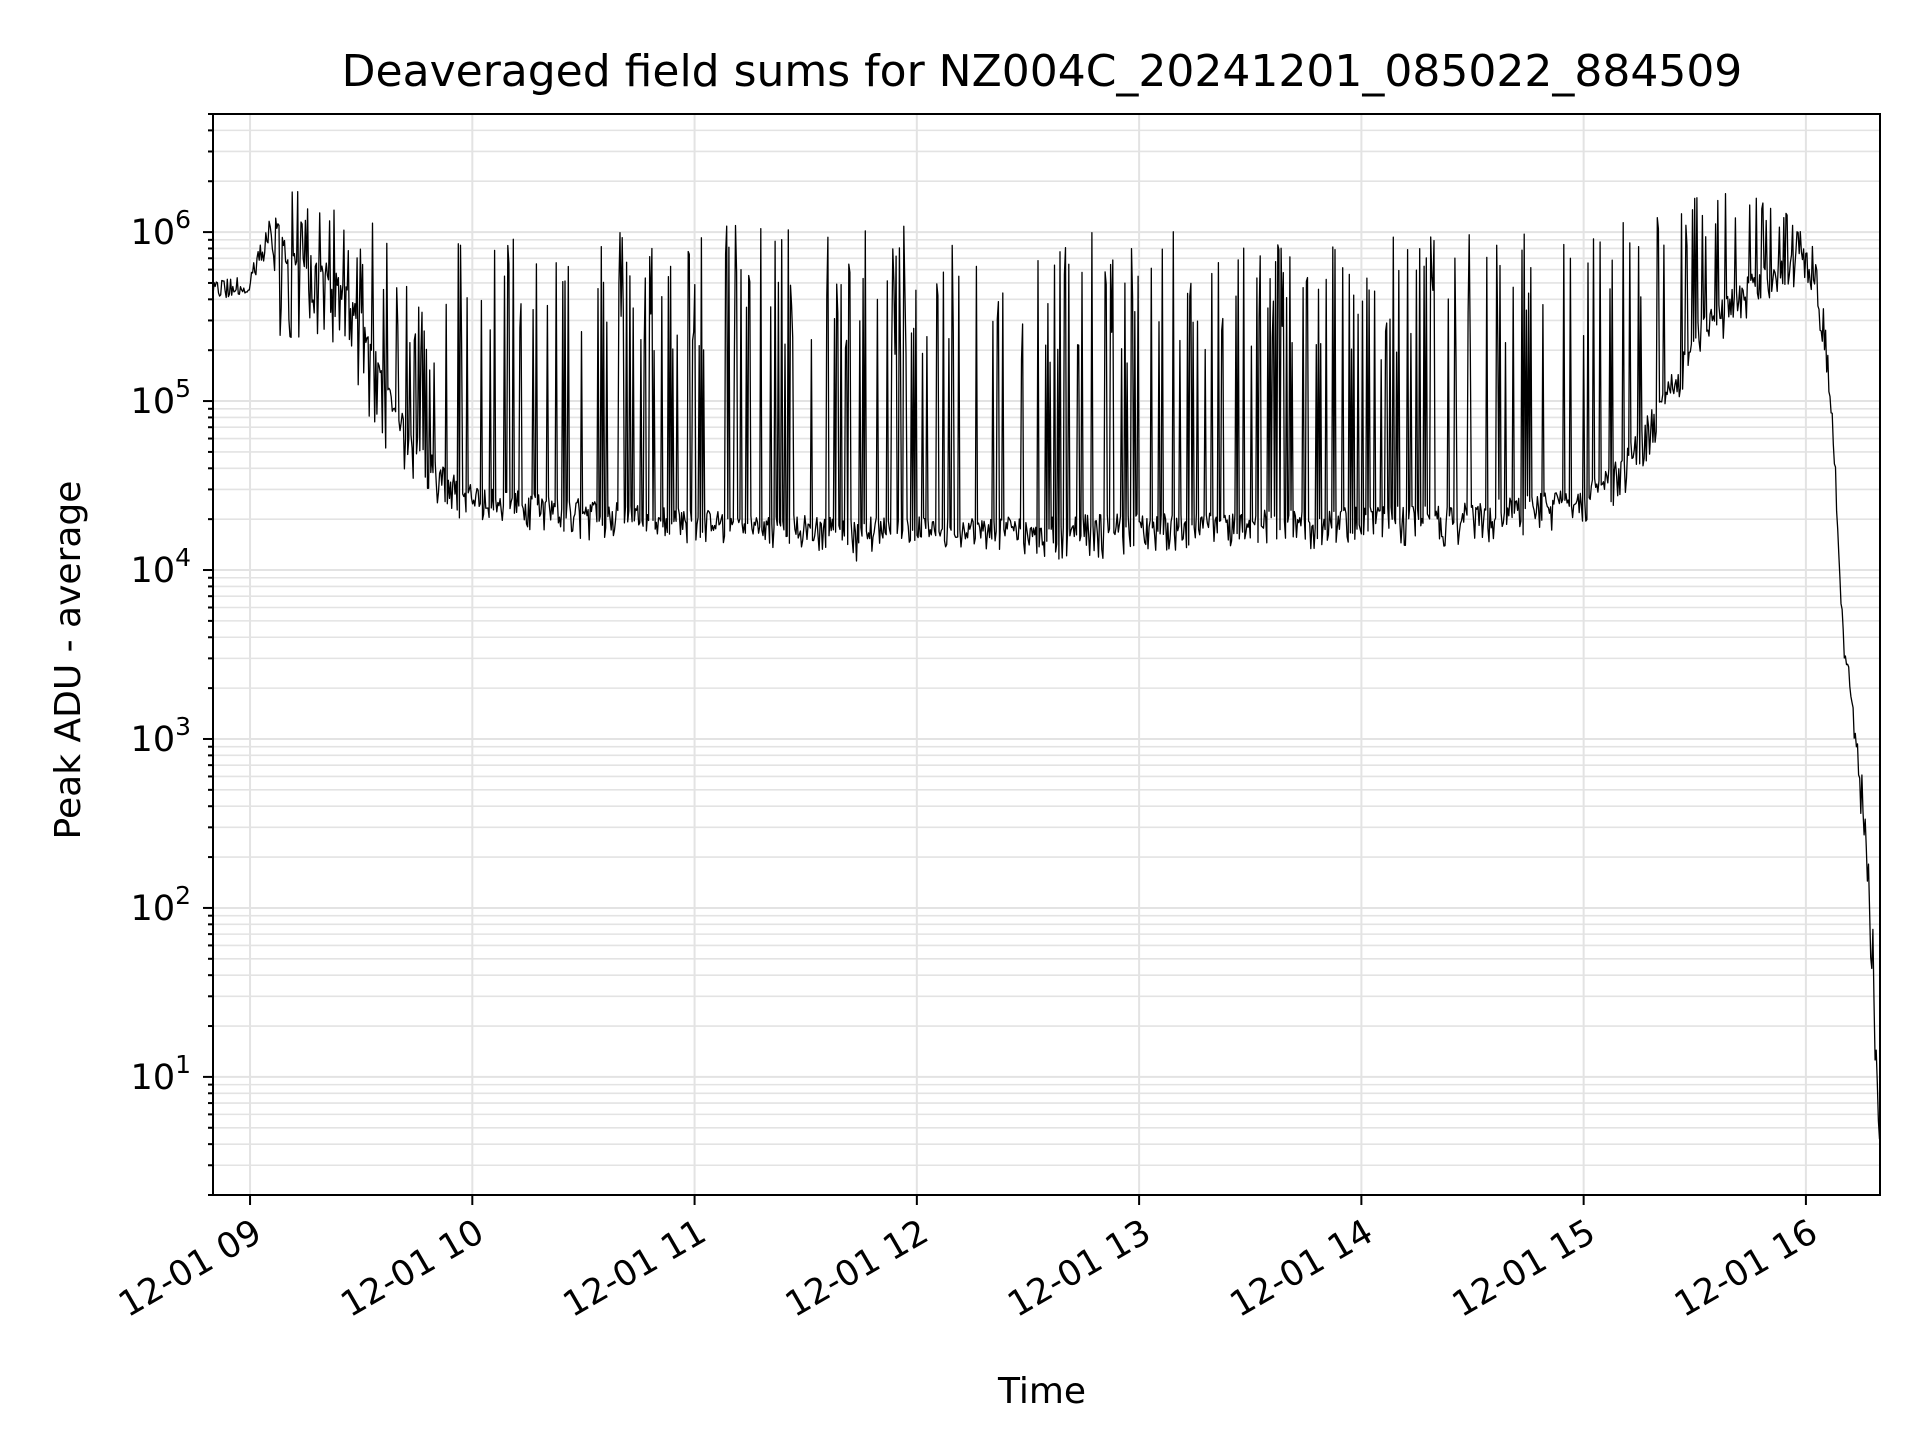 The width and height of the screenshot is (1920, 1440). Describe the element at coordinates (161, 567) in the screenshot. I see `y-tick-label: 10⁴` at that location.